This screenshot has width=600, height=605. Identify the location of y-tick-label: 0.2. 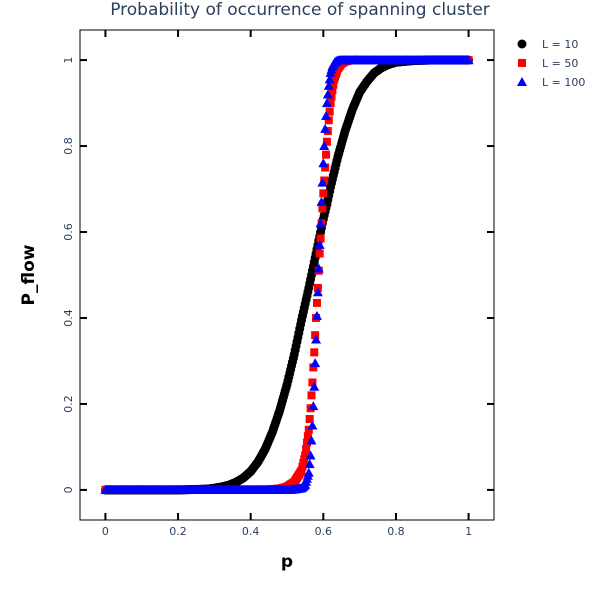
(68, 404).